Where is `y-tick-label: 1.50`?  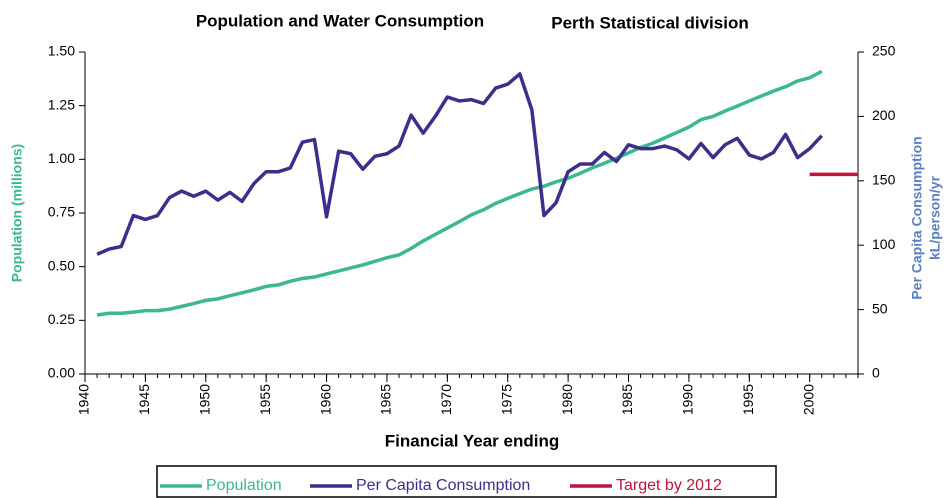
y-tick-label: 1.50 is located at coordinates (61, 51).